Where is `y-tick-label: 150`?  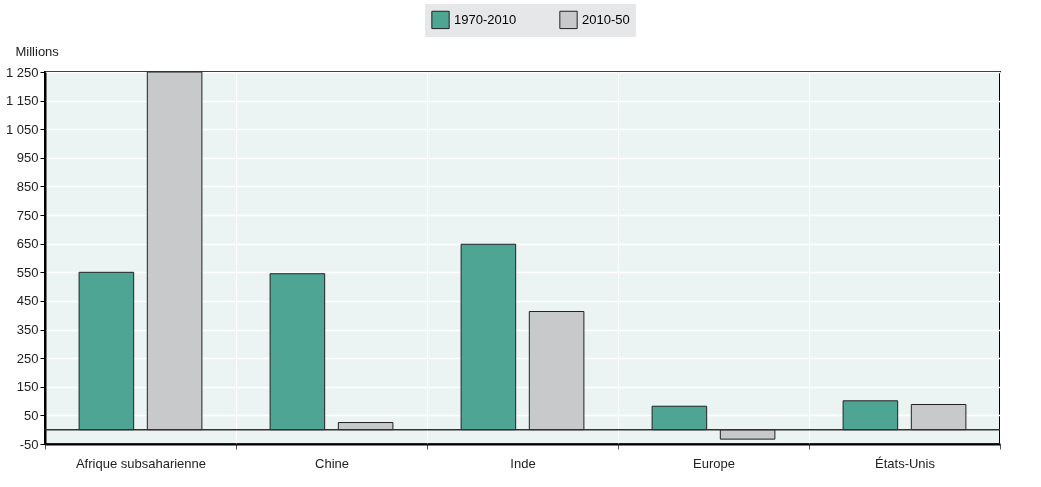
y-tick-label: 150 is located at coordinates (27, 387).